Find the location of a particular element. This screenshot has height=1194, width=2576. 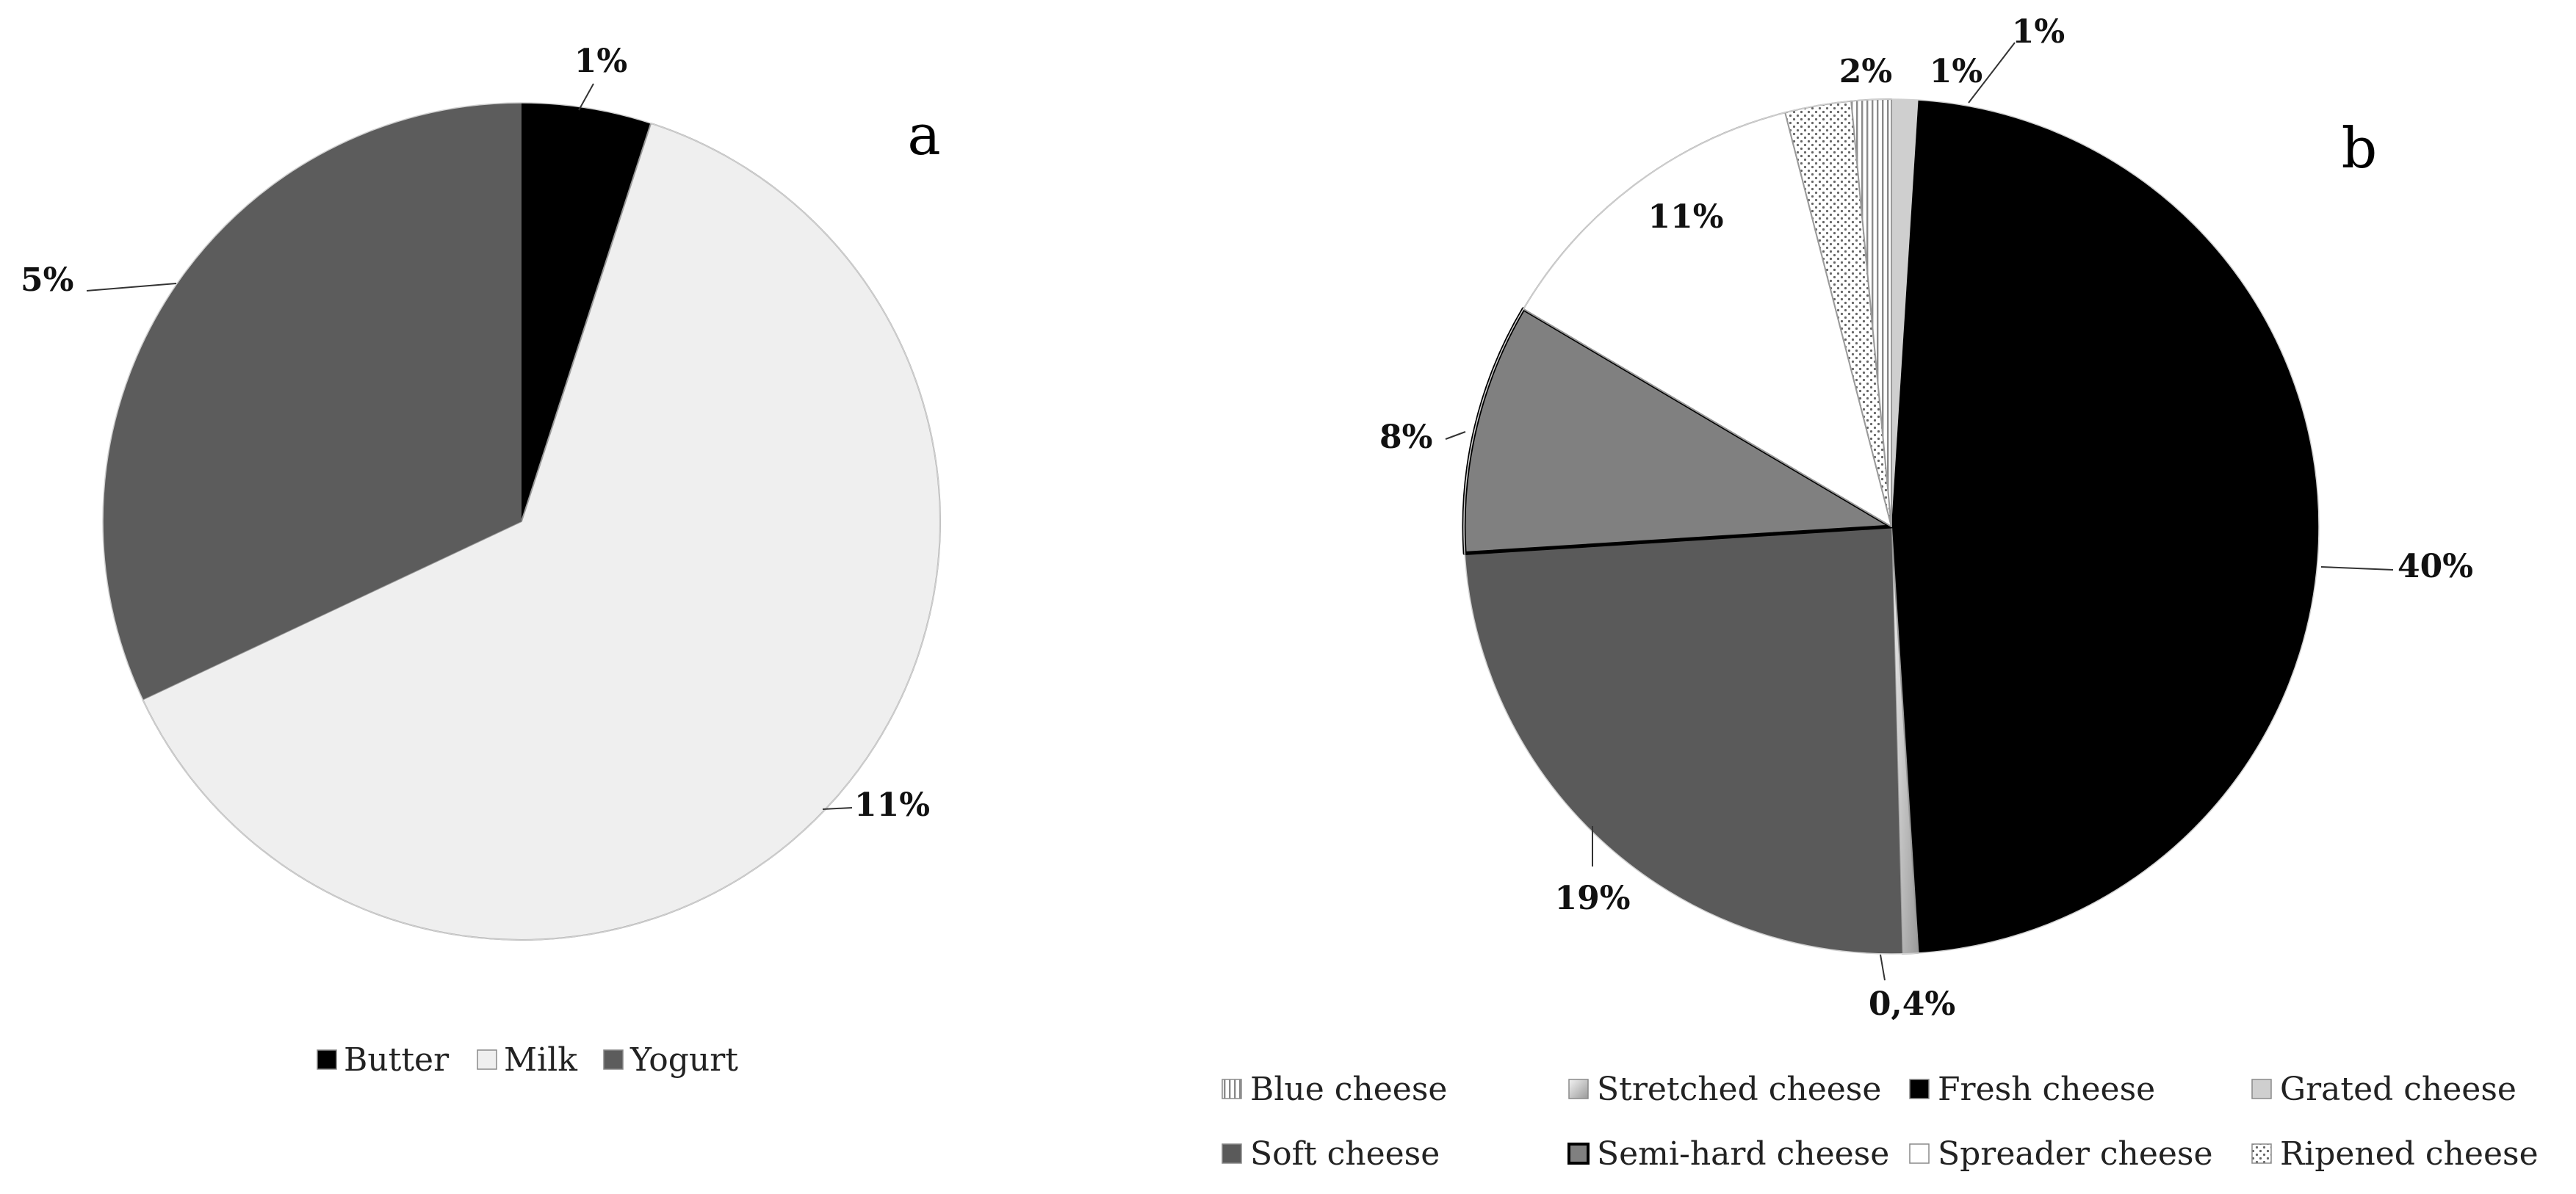

data-label-soft-cheese: 19% is located at coordinates (1592, 899).